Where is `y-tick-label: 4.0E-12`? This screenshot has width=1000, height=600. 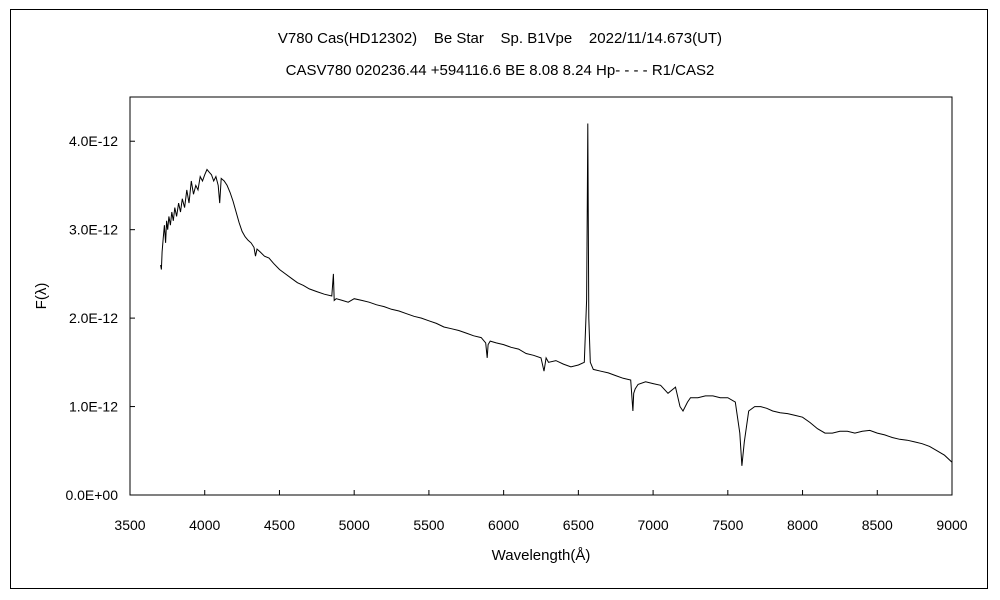
y-tick-label: 4.0E-12 is located at coordinates (93, 141).